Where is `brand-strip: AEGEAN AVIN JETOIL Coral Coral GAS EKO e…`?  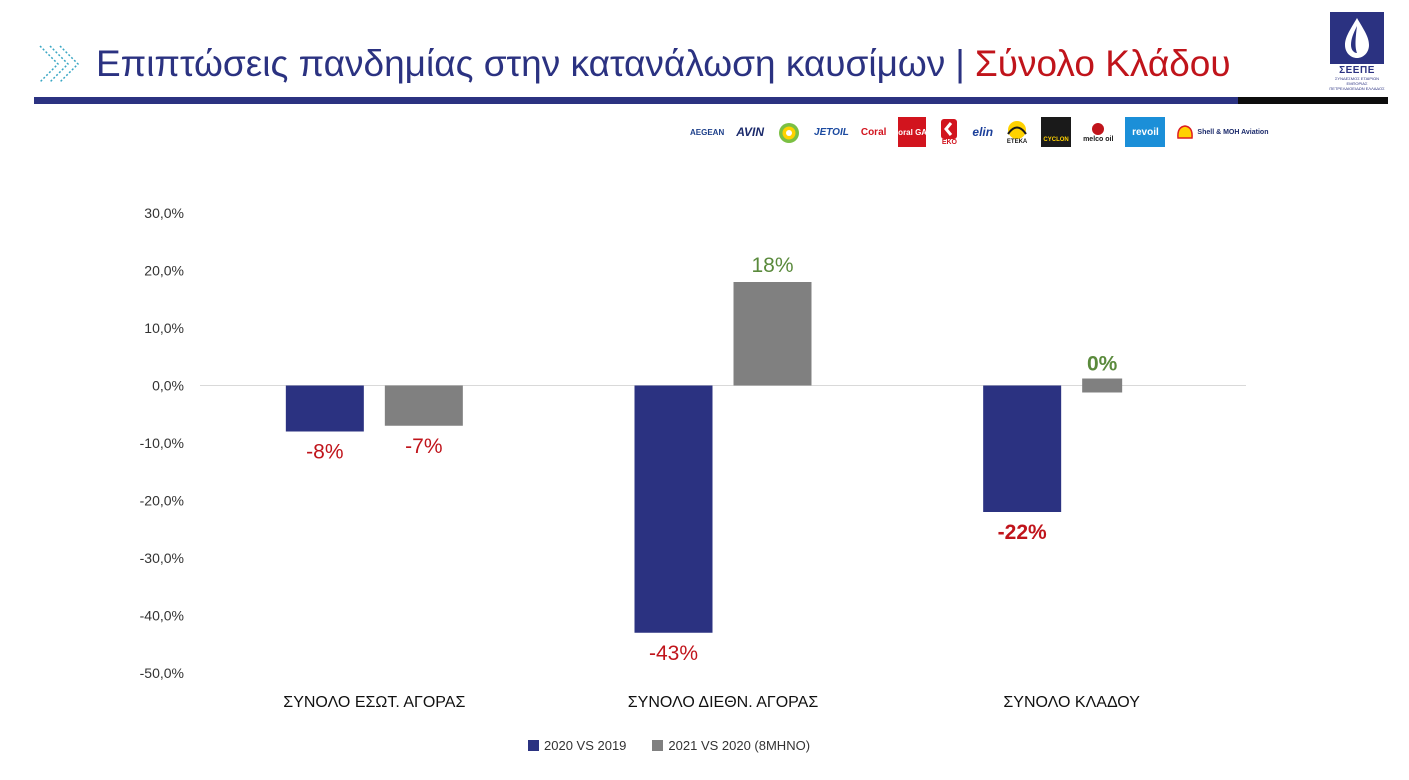
brand-strip: AEGEAN AVIN JETOIL Coral Coral GAS EKO e… is located at coordinates (979, 132).